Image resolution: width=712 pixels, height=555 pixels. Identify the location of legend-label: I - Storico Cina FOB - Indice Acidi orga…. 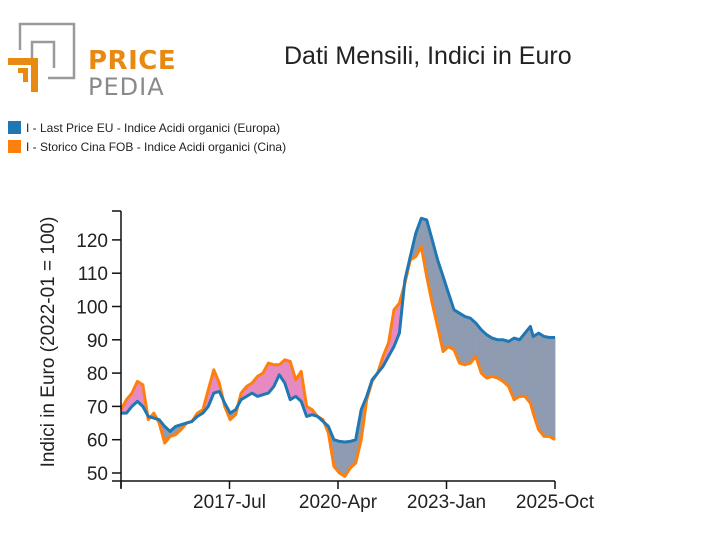
(156, 146).